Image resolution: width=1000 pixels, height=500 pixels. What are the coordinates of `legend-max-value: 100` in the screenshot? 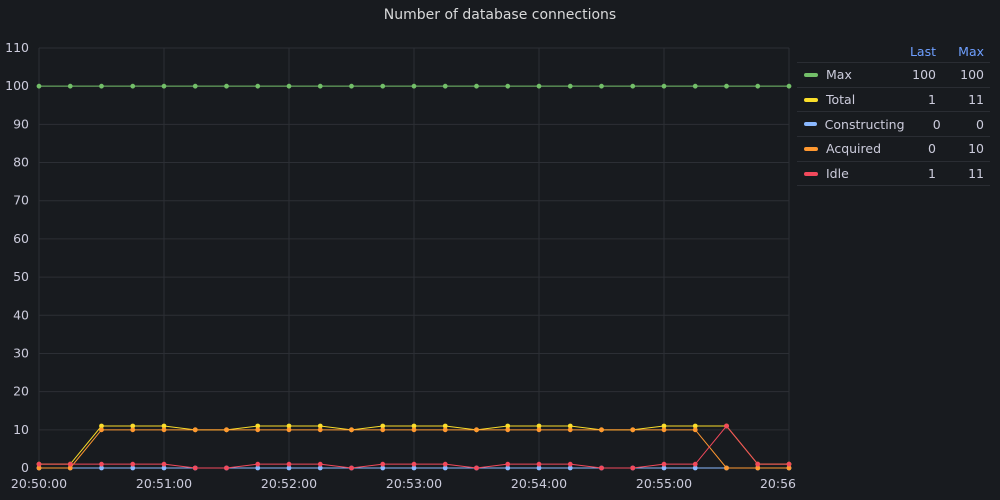 It's located at (972, 75).